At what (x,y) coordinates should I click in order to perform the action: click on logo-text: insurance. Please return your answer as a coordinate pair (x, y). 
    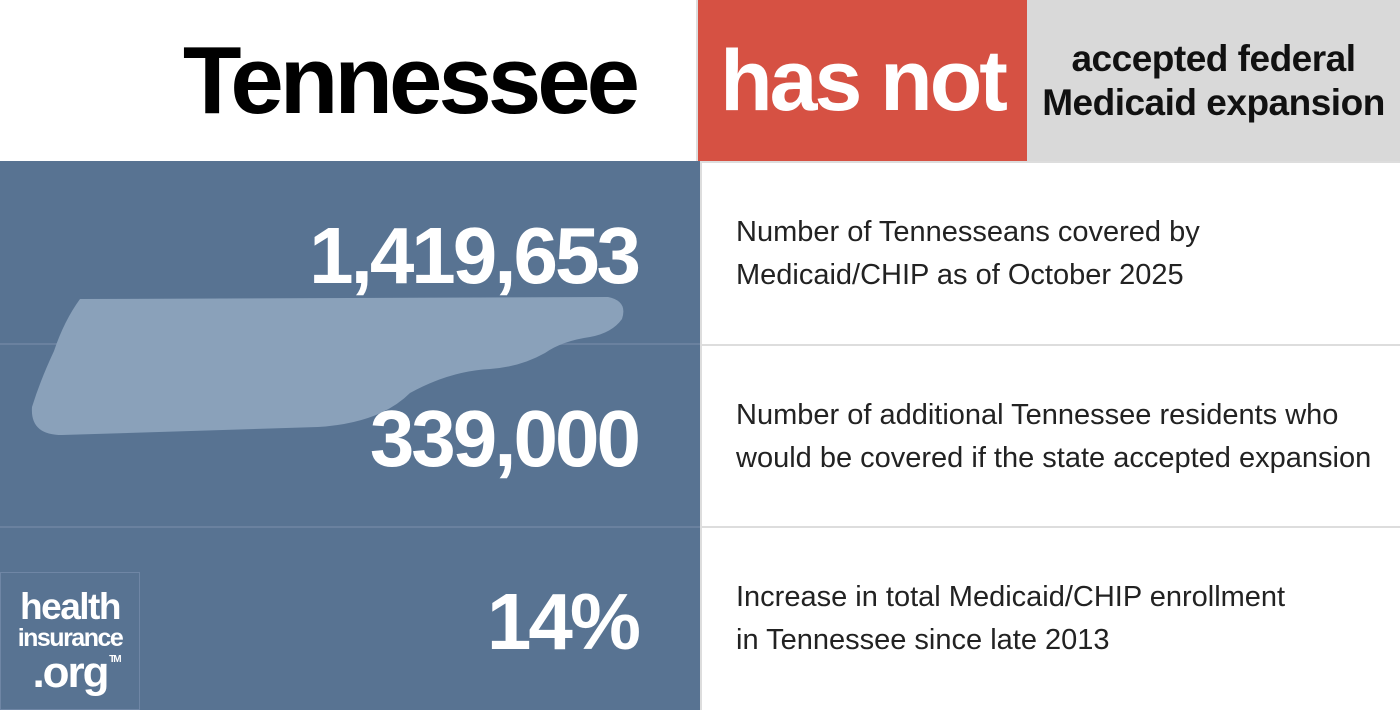
    Looking at the image, I should click on (70, 637).